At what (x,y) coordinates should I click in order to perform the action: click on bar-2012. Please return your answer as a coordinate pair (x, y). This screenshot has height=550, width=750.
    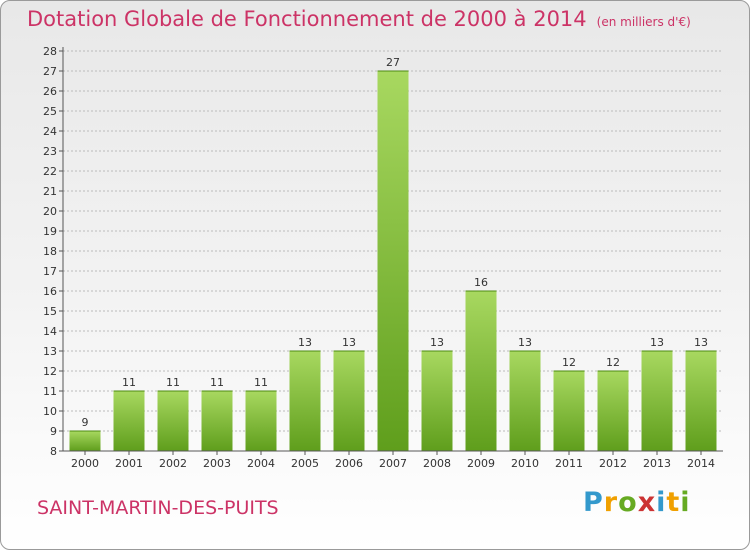
    Looking at the image, I should click on (613, 411).